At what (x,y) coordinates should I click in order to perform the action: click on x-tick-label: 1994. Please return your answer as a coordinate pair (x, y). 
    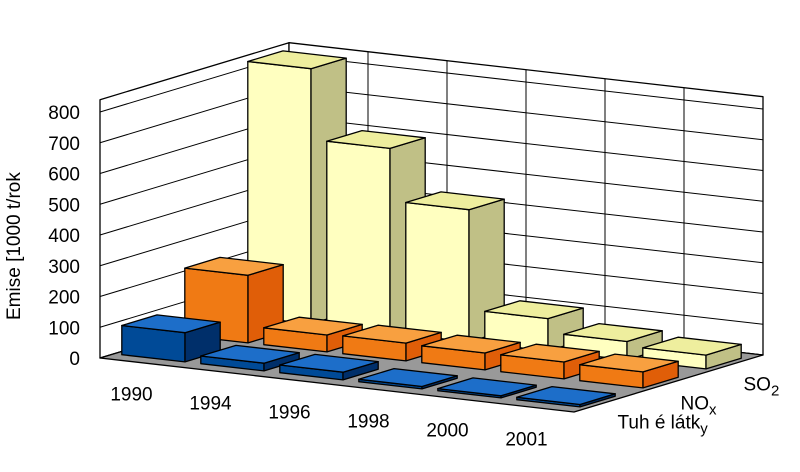
    Looking at the image, I should click on (210, 404).